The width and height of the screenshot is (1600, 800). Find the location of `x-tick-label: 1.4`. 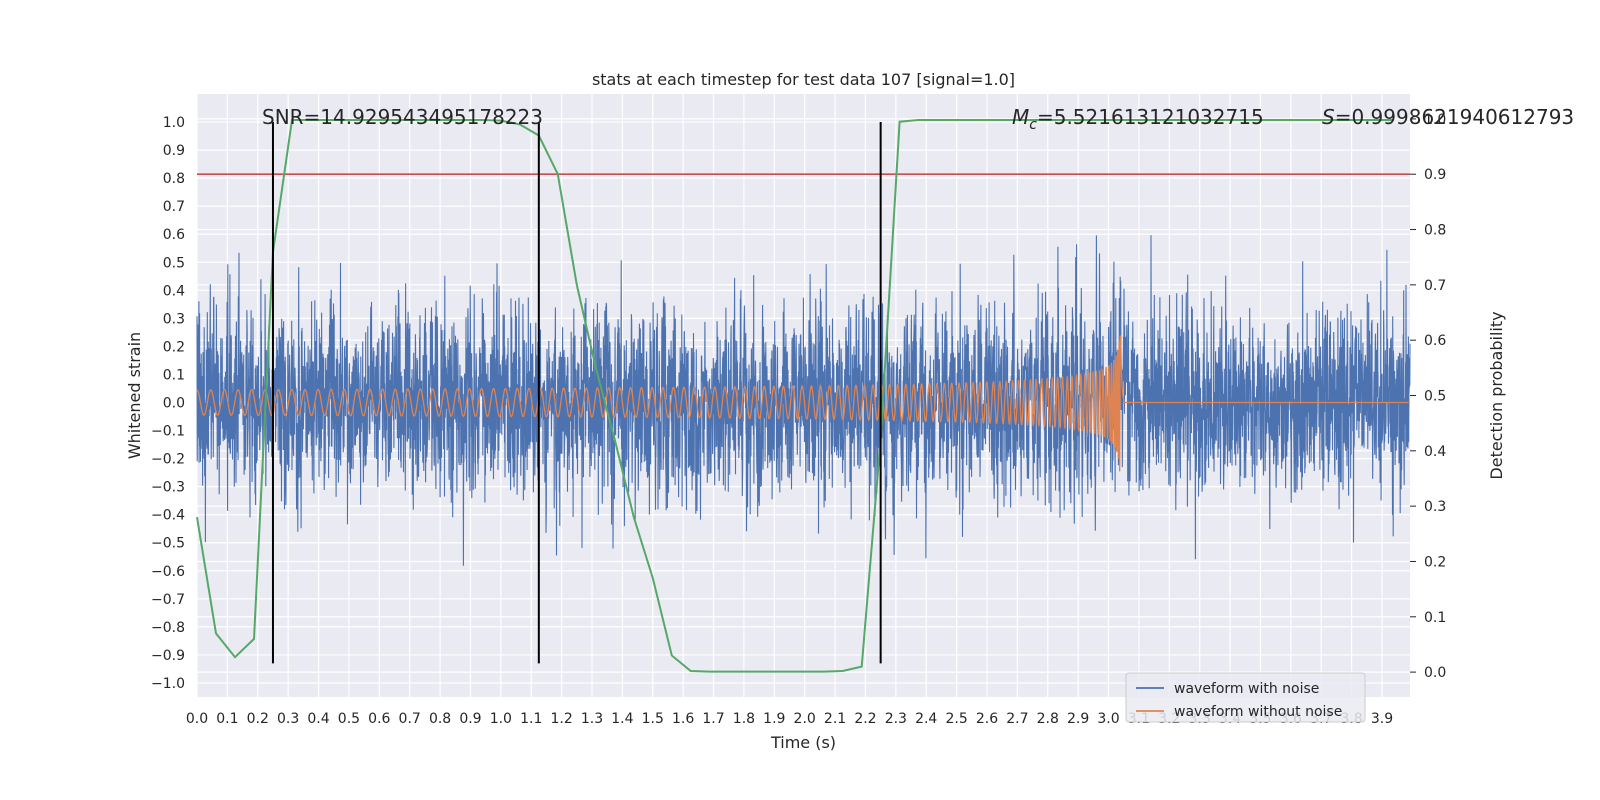

x-tick-label: 1.4 is located at coordinates (622, 719).